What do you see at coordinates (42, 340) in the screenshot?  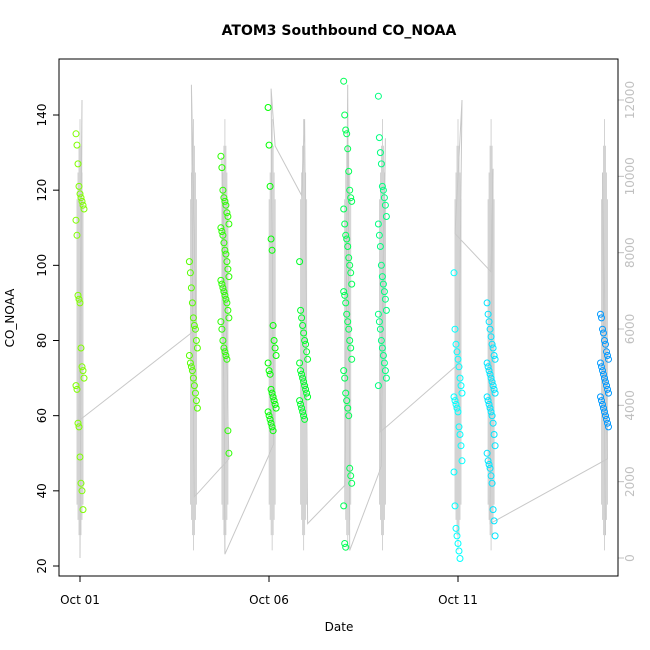 I see `y-tick-label: 80` at bounding box center [42, 340].